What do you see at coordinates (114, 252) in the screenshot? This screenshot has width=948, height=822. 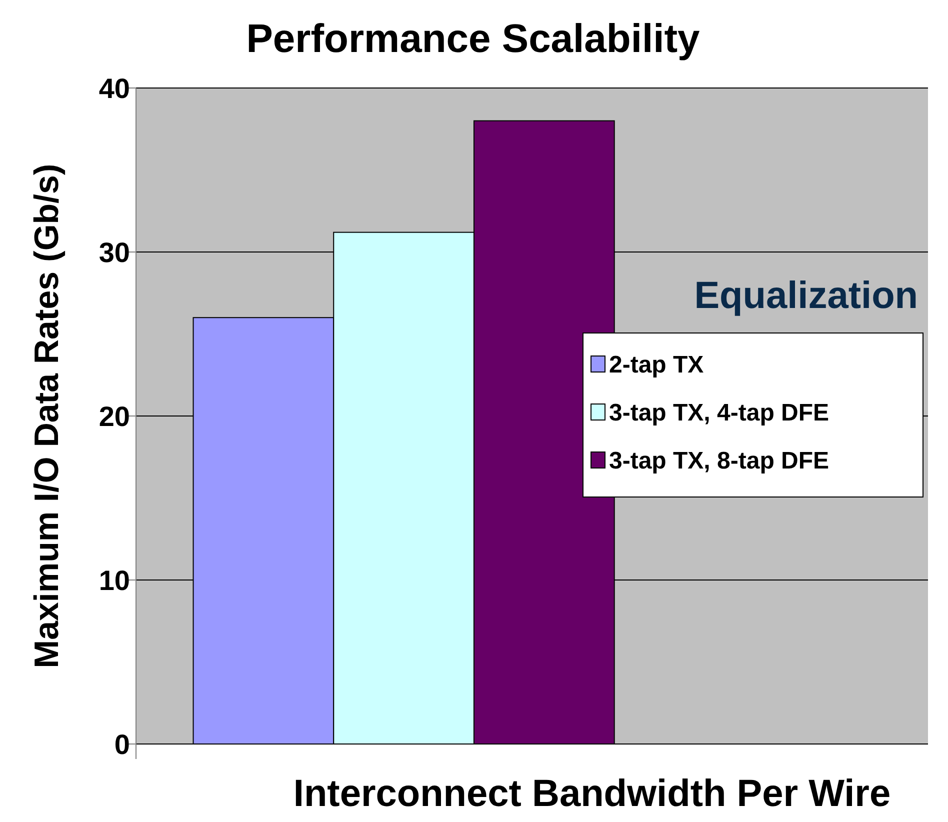 I see `y-tick-label: 30` at bounding box center [114, 252].